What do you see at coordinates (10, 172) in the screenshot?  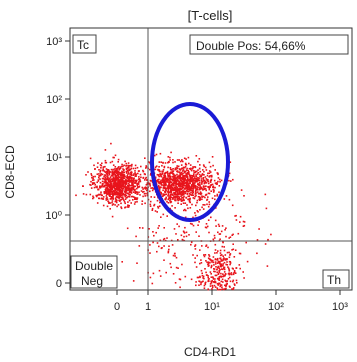 I see `y-axis-label: CD8-ECD` at bounding box center [10, 172].